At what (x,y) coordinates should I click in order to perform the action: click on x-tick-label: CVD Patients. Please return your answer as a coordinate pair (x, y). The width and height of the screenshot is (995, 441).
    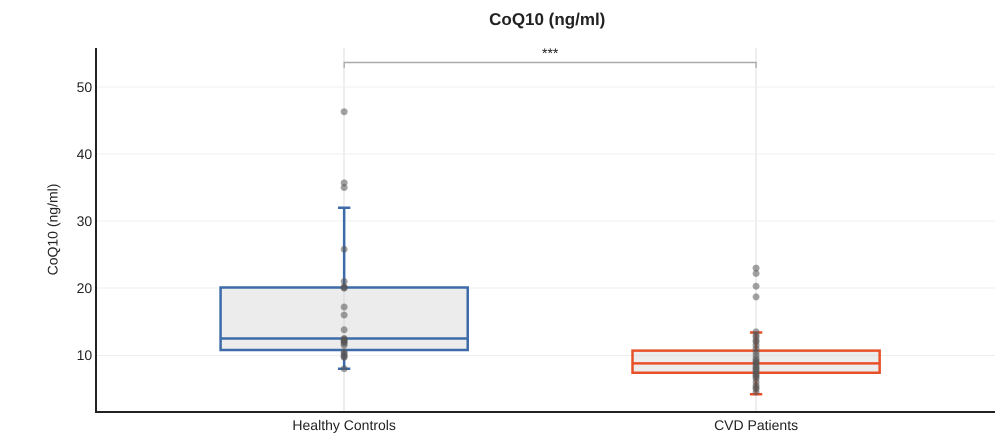
    Looking at the image, I should click on (756, 424).